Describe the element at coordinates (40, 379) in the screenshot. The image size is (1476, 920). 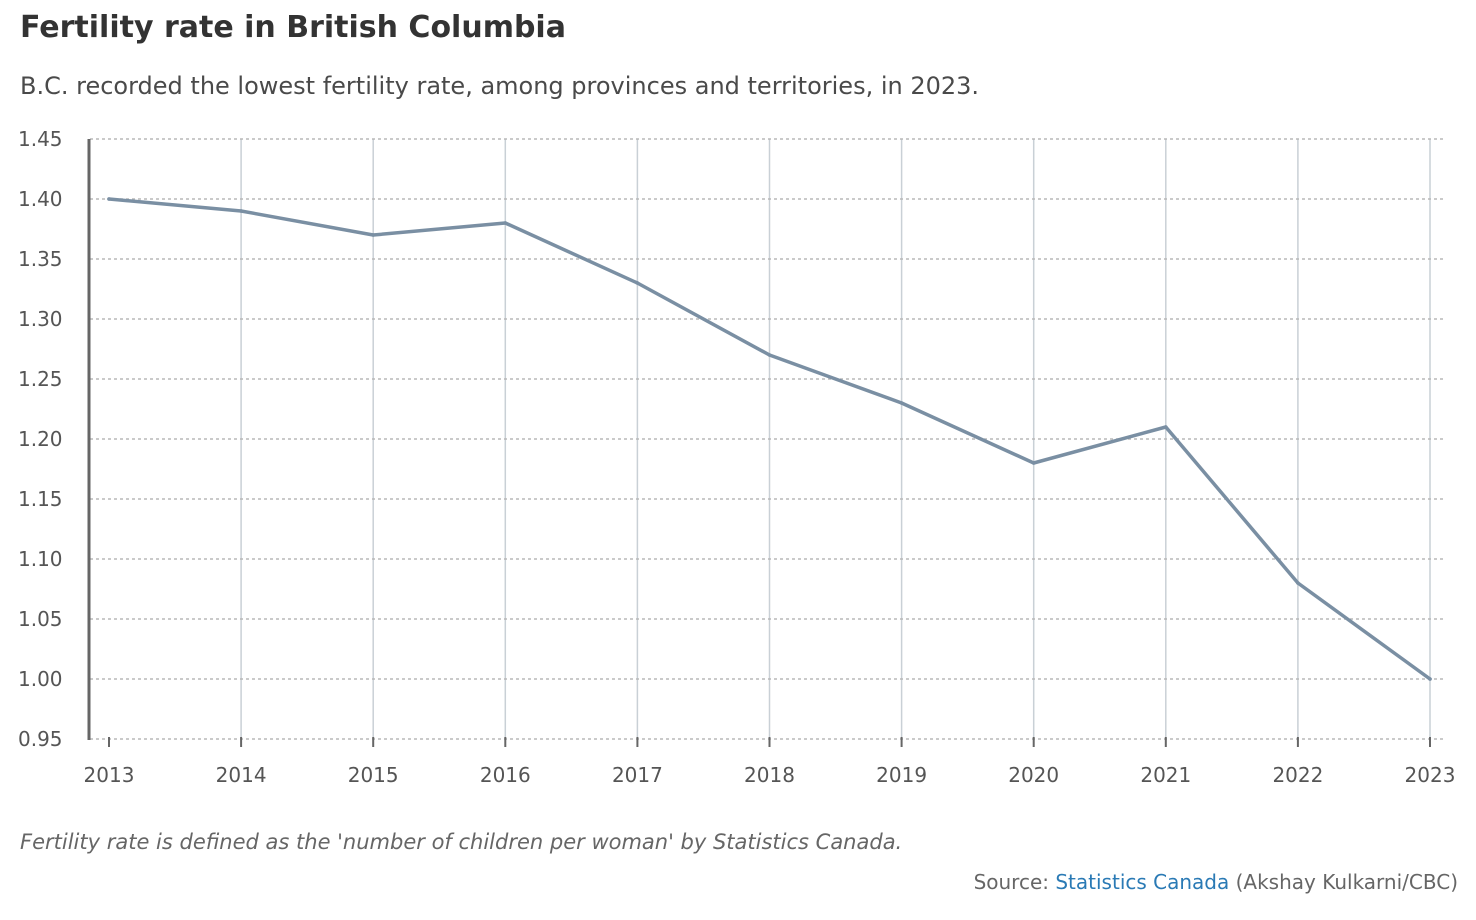
I see `y-tick-label: 1.25` at that location.